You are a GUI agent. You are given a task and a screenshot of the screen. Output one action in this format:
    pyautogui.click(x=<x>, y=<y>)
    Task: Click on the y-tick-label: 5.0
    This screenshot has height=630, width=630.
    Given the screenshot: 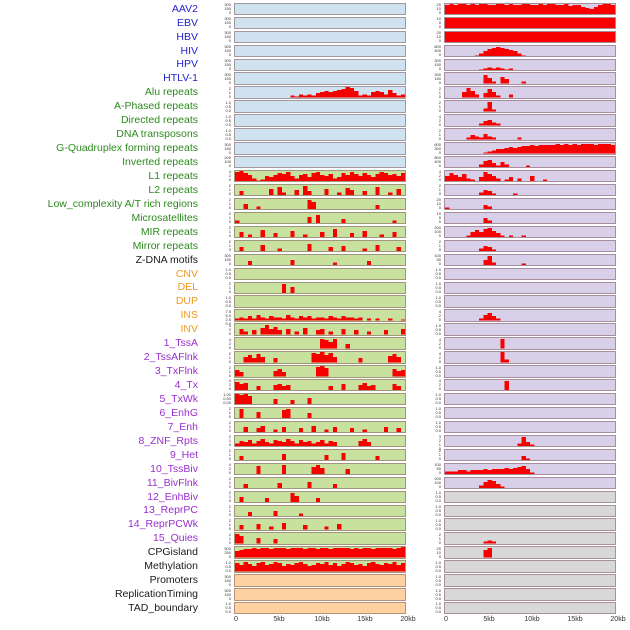 What is the action you would take?
    pyautogui.click(x=228, y=315)
    